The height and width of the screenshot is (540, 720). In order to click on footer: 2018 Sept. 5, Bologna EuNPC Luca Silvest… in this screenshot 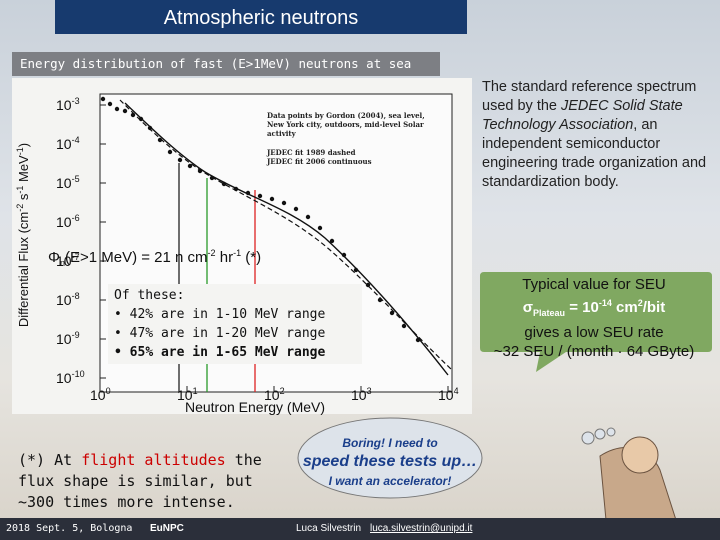, I will do `click(360, 529)`.